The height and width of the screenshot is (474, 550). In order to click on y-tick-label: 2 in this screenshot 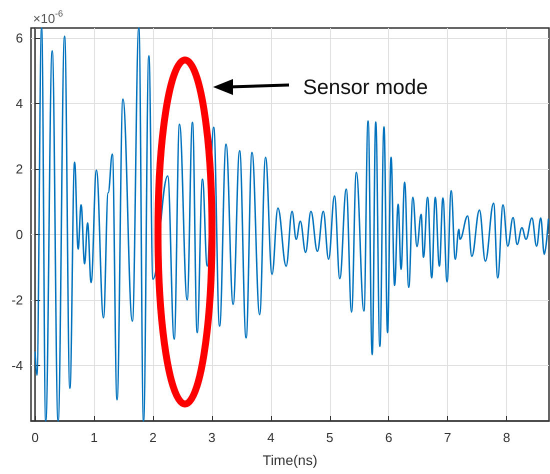, I will do `click(19, 168)`.